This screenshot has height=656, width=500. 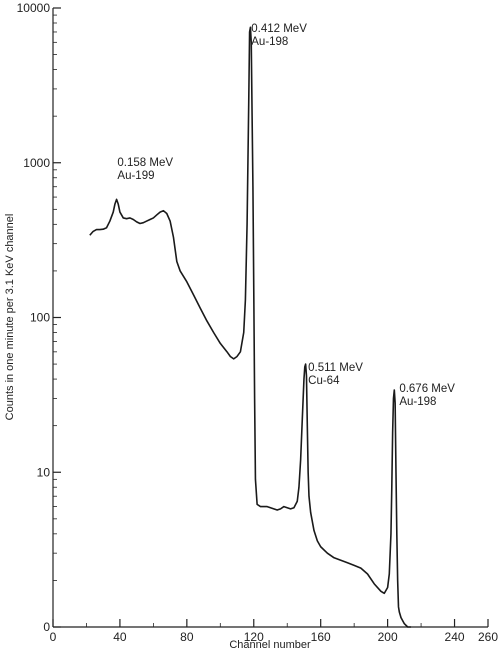 What do you see at coordinates (488, 637) in the screenshot?
I see `x-tick-label: 260` at bounding box center [488, 637].